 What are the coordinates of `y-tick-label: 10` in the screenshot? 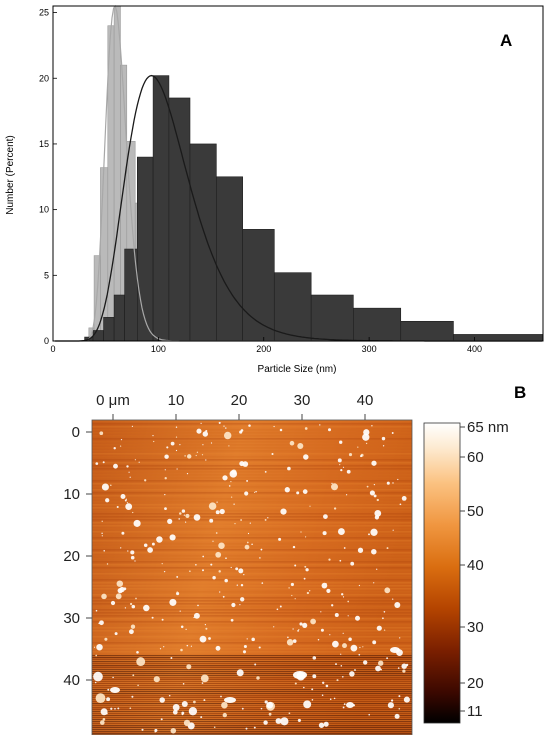 It's located at (44, 210).